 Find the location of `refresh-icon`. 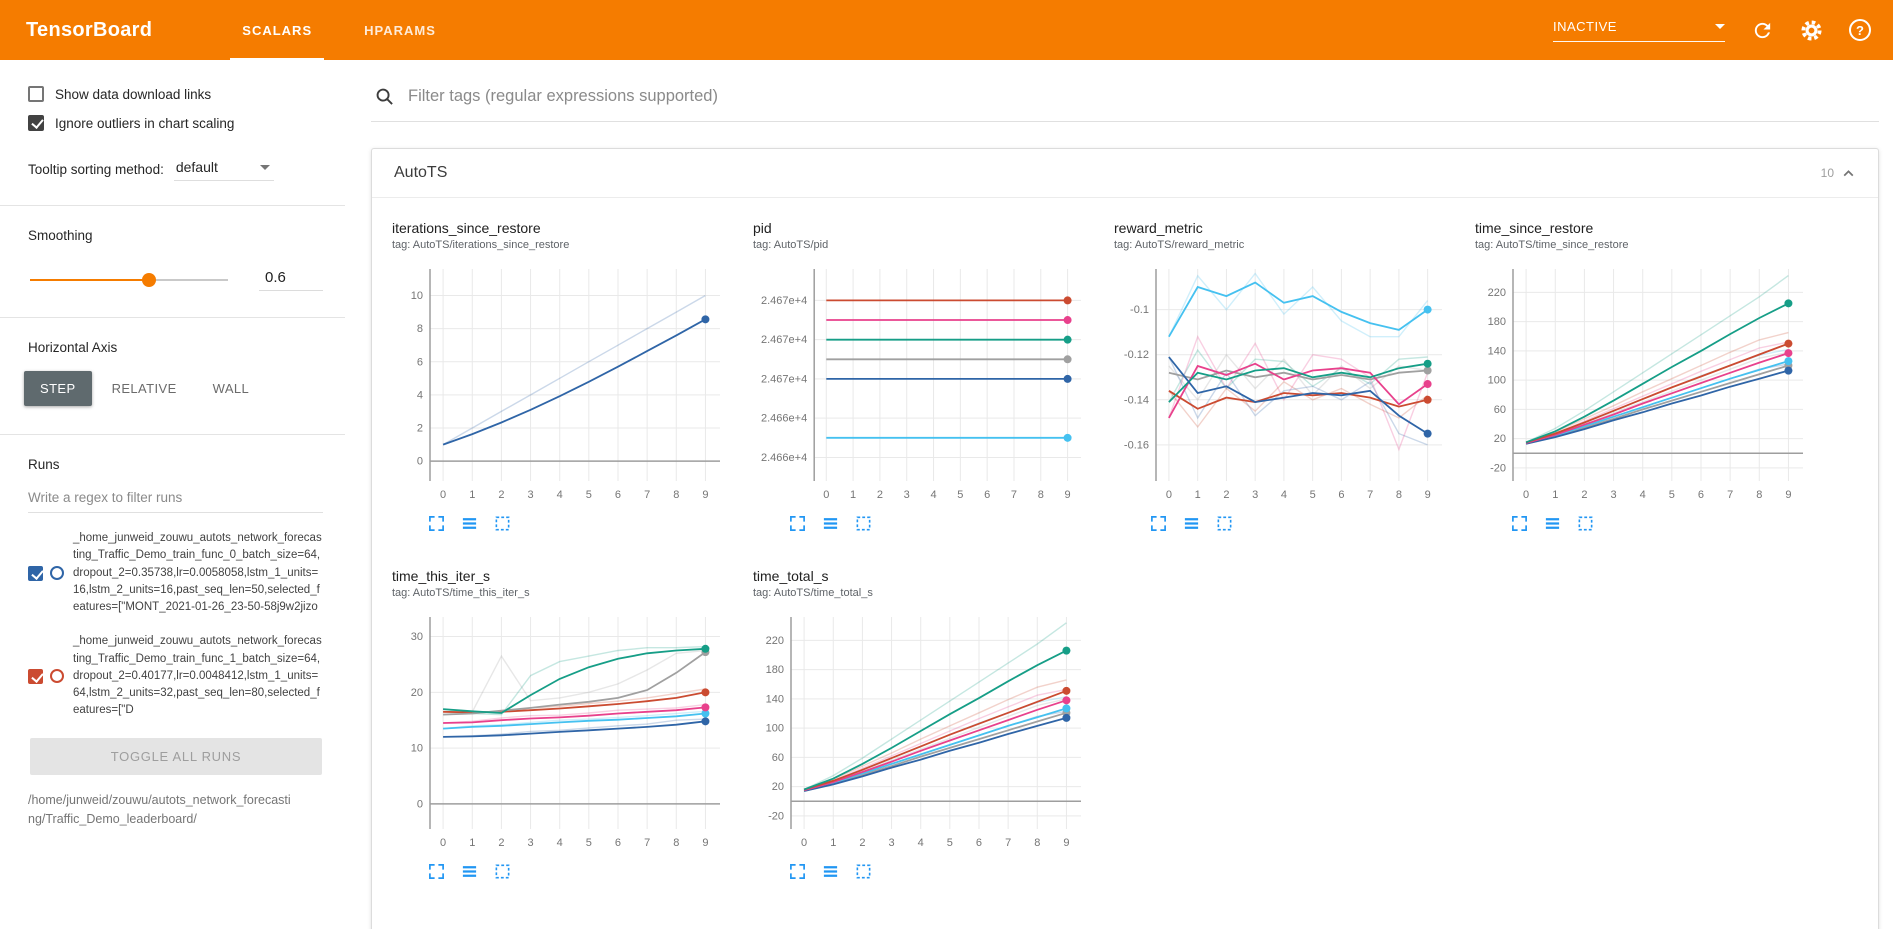

refresh-icon is located at coordinates (1762, 30).